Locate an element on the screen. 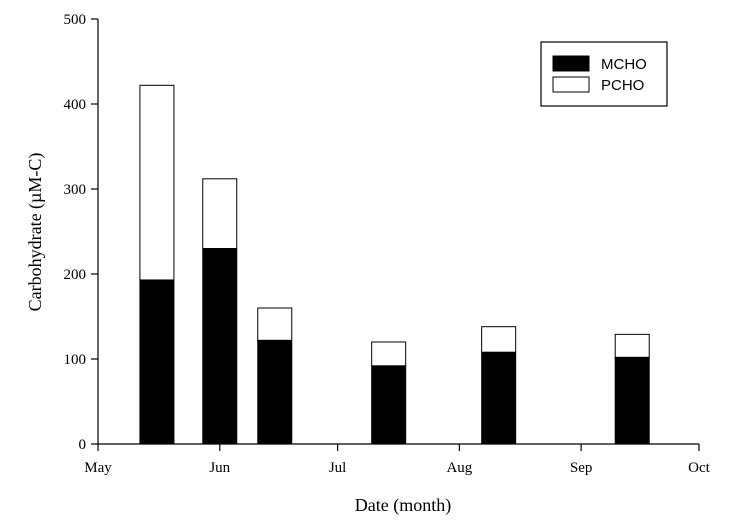 This screenshot has width=742, height=532. legend: MCHO PCHO is located at coordinates (604, 74).